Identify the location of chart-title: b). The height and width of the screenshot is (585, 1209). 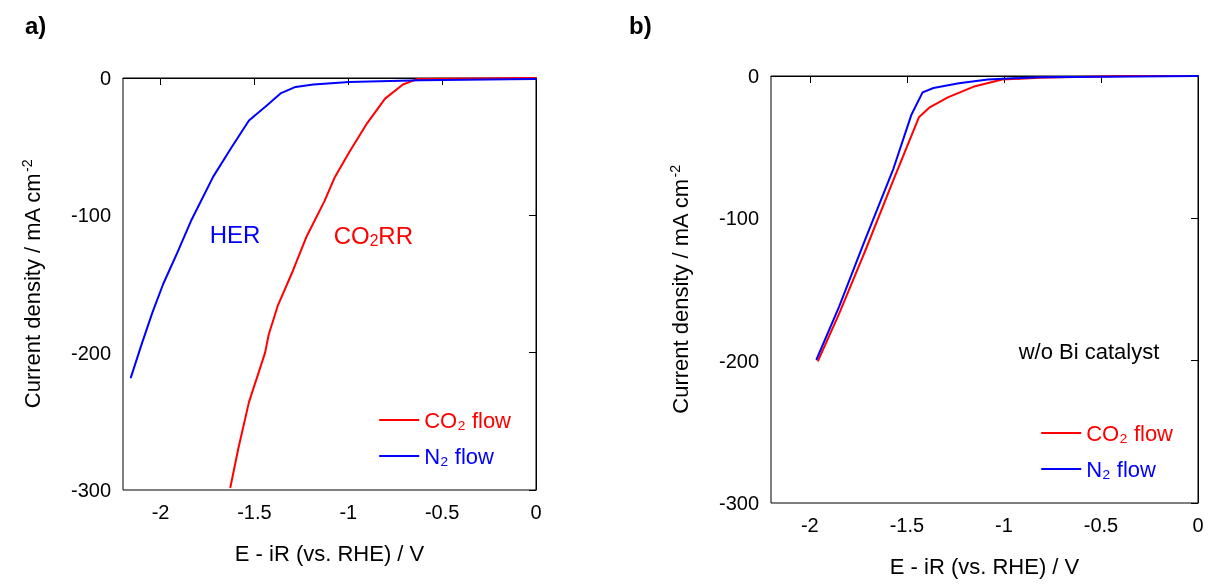
(640, 25).